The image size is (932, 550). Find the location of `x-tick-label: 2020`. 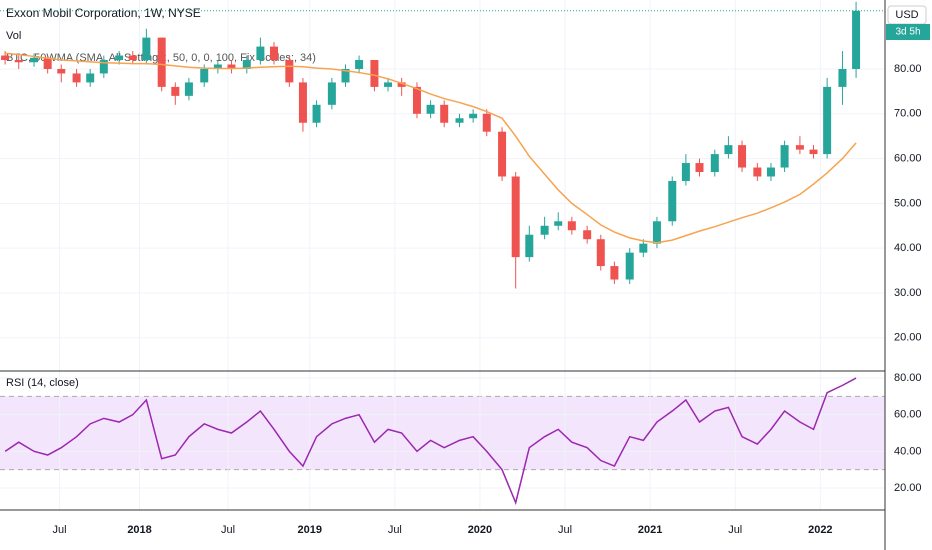

x-tick-label: 2020 is located at coordinates (480, 530).